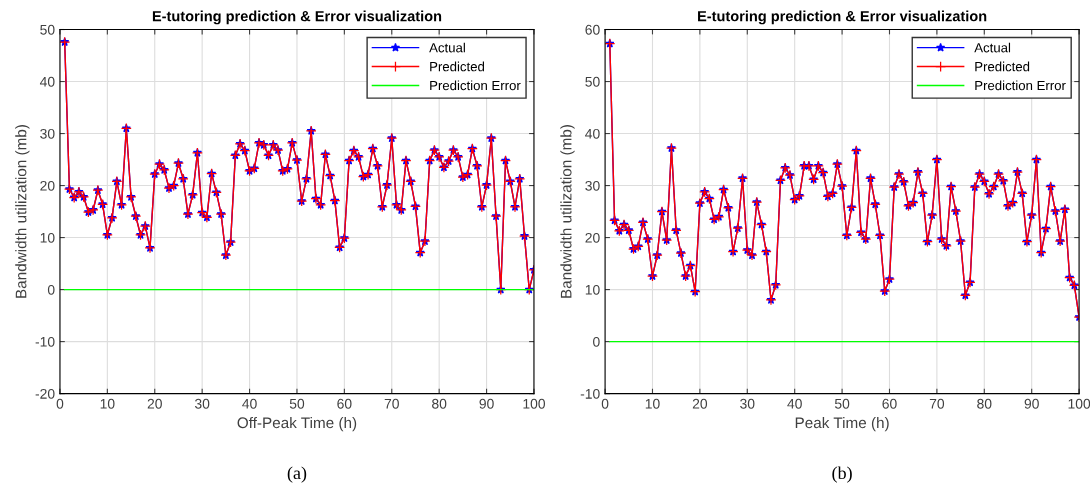 The height and width of the screenshot is (492, 1090). What do you see at coordinates (45, 393) in the screenshot?
I see `y-tick-label: -20` at bounding box center [45, 393].